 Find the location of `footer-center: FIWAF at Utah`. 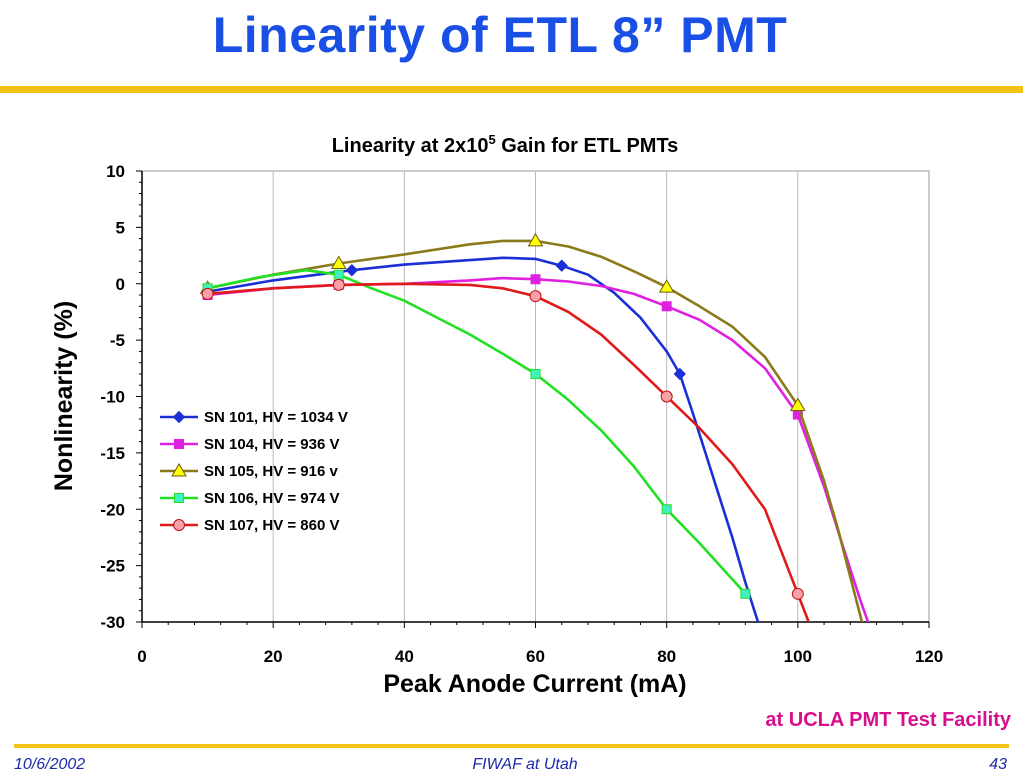

footer-center: FIWAF at Utah is located at coordinates (525, 764).